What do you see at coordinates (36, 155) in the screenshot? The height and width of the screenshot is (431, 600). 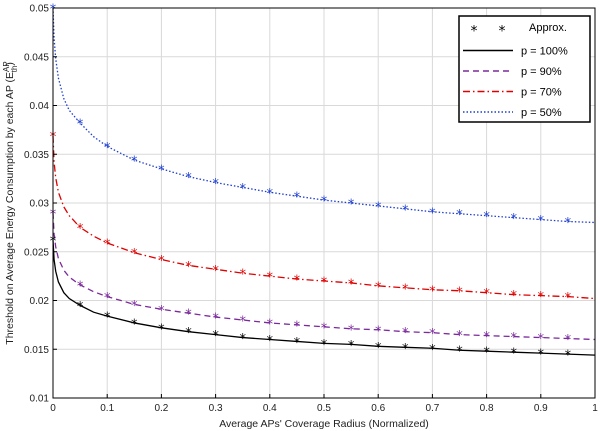 I see `y-tick-label: 0.035` at bounding box center [36, 155].